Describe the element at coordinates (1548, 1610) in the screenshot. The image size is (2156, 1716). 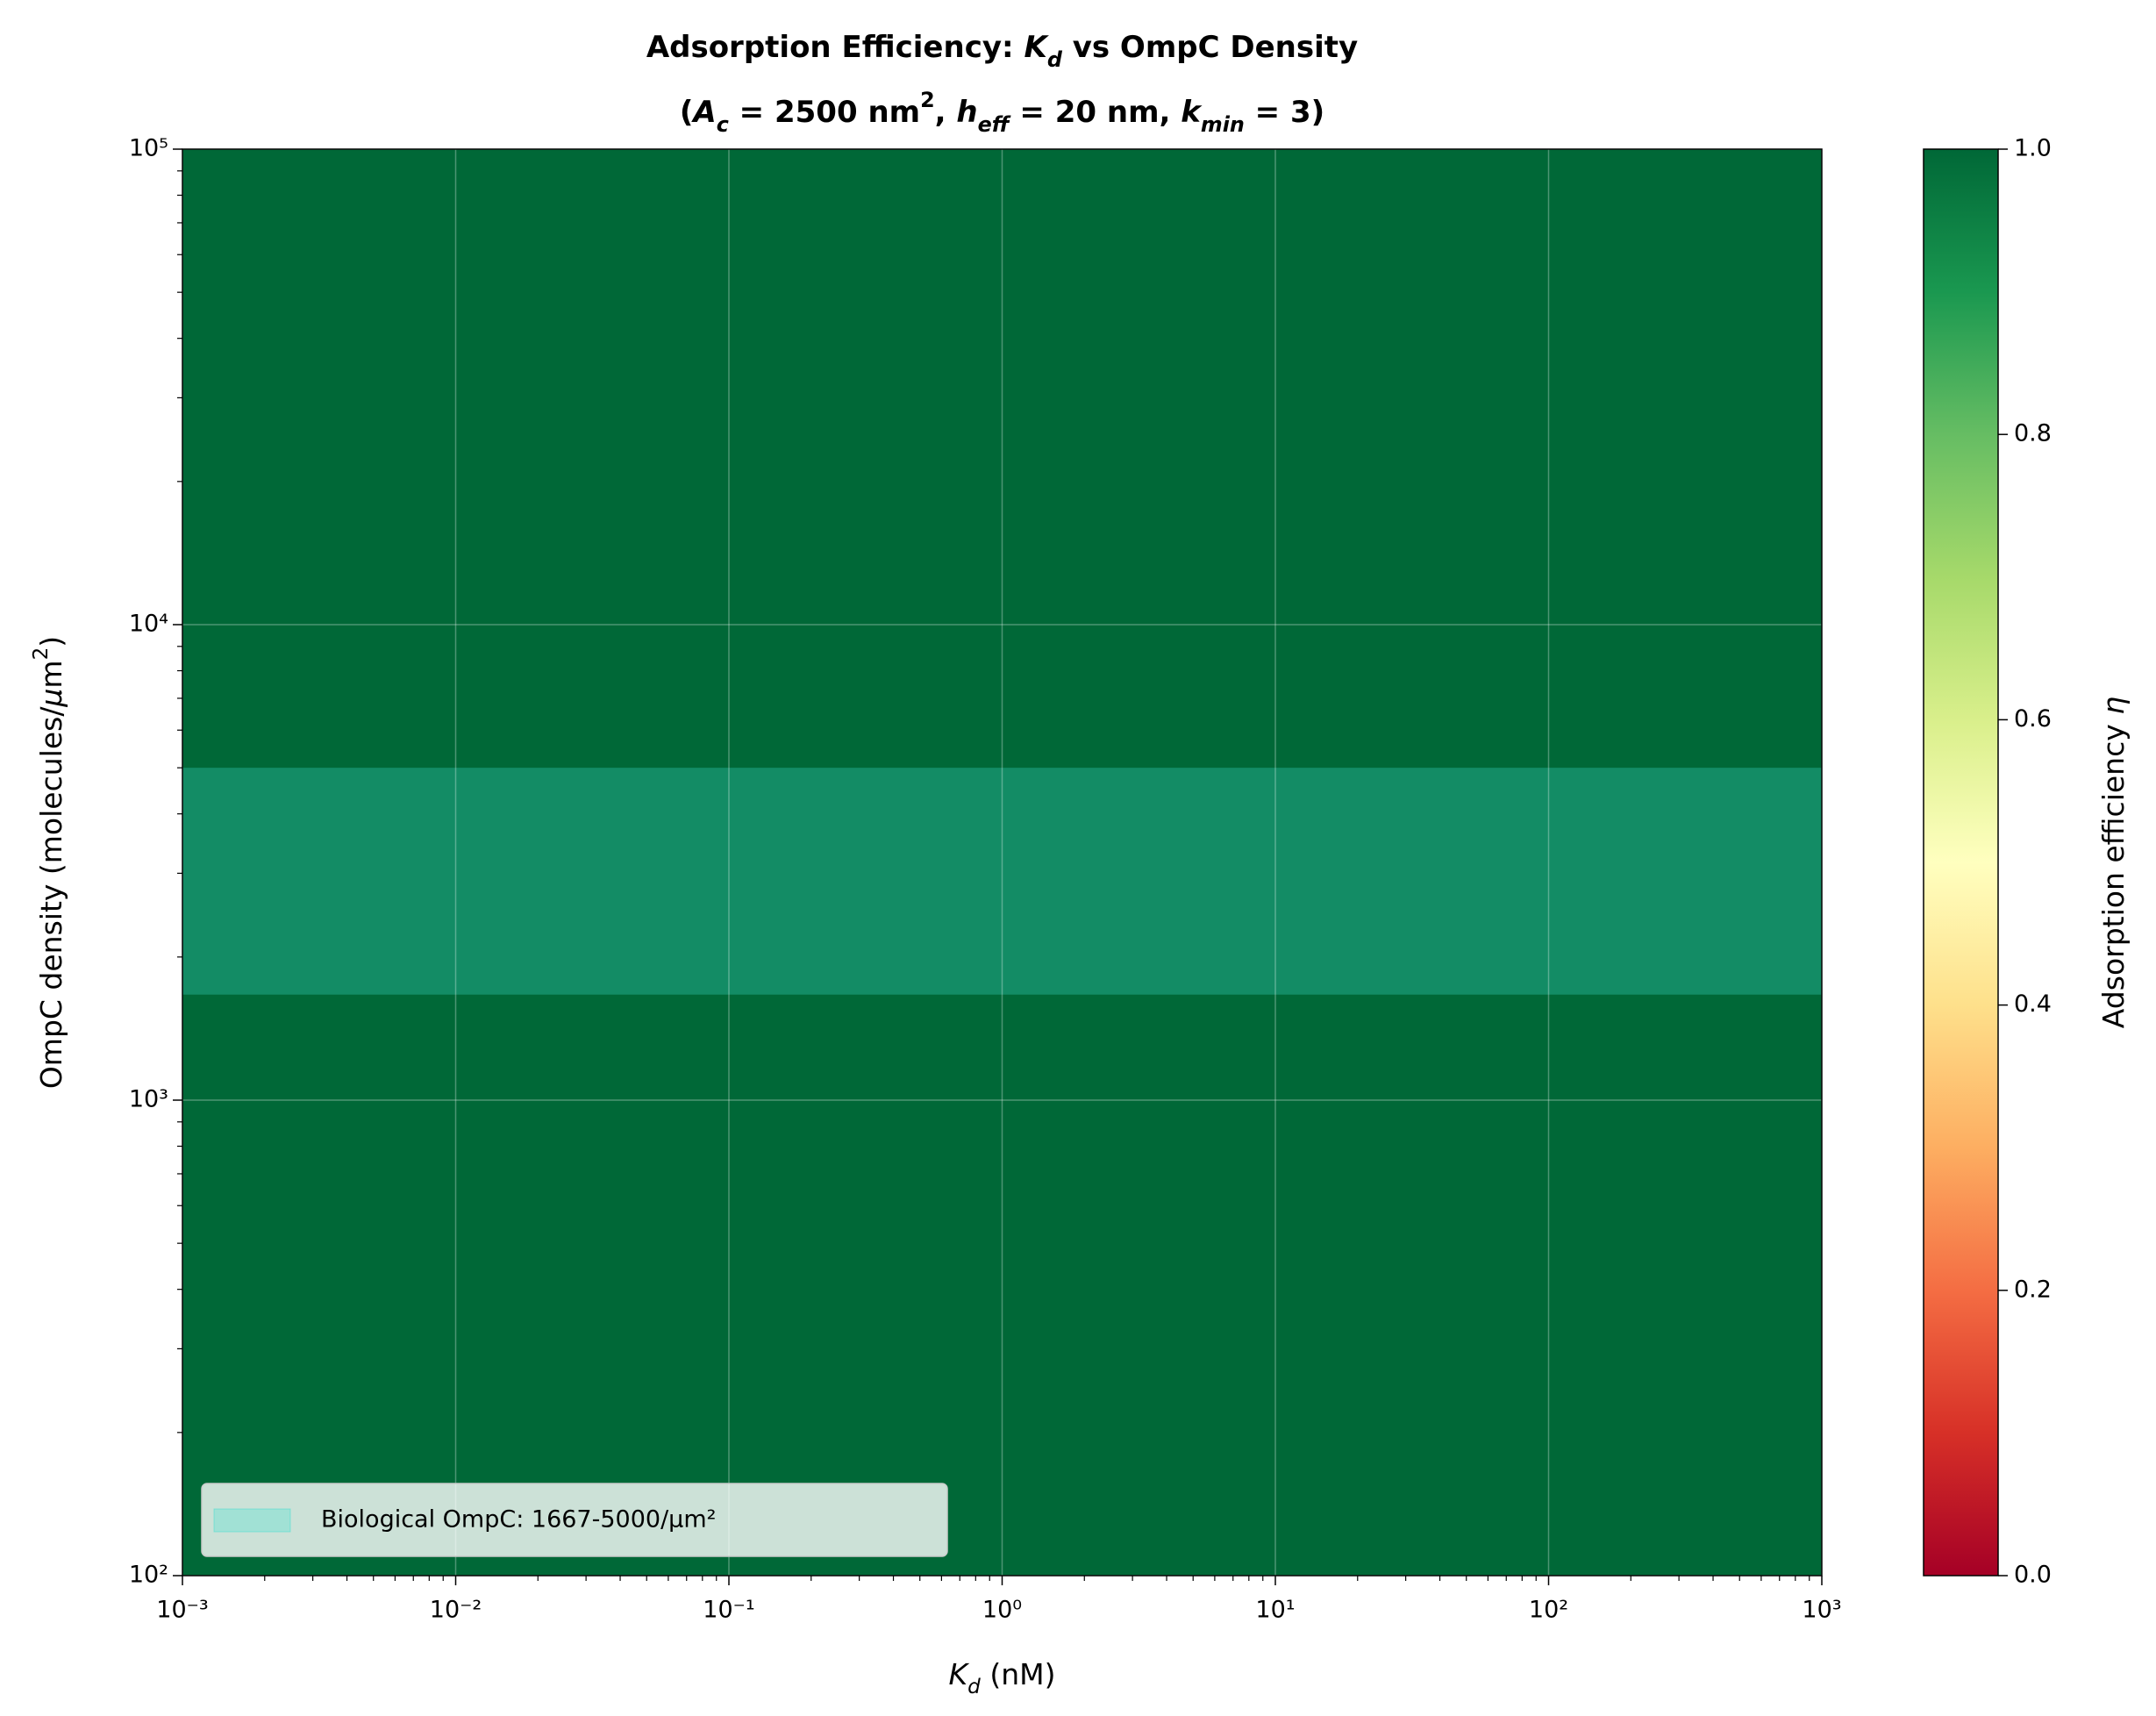
I see `x-tick-label: 10²` at that location.